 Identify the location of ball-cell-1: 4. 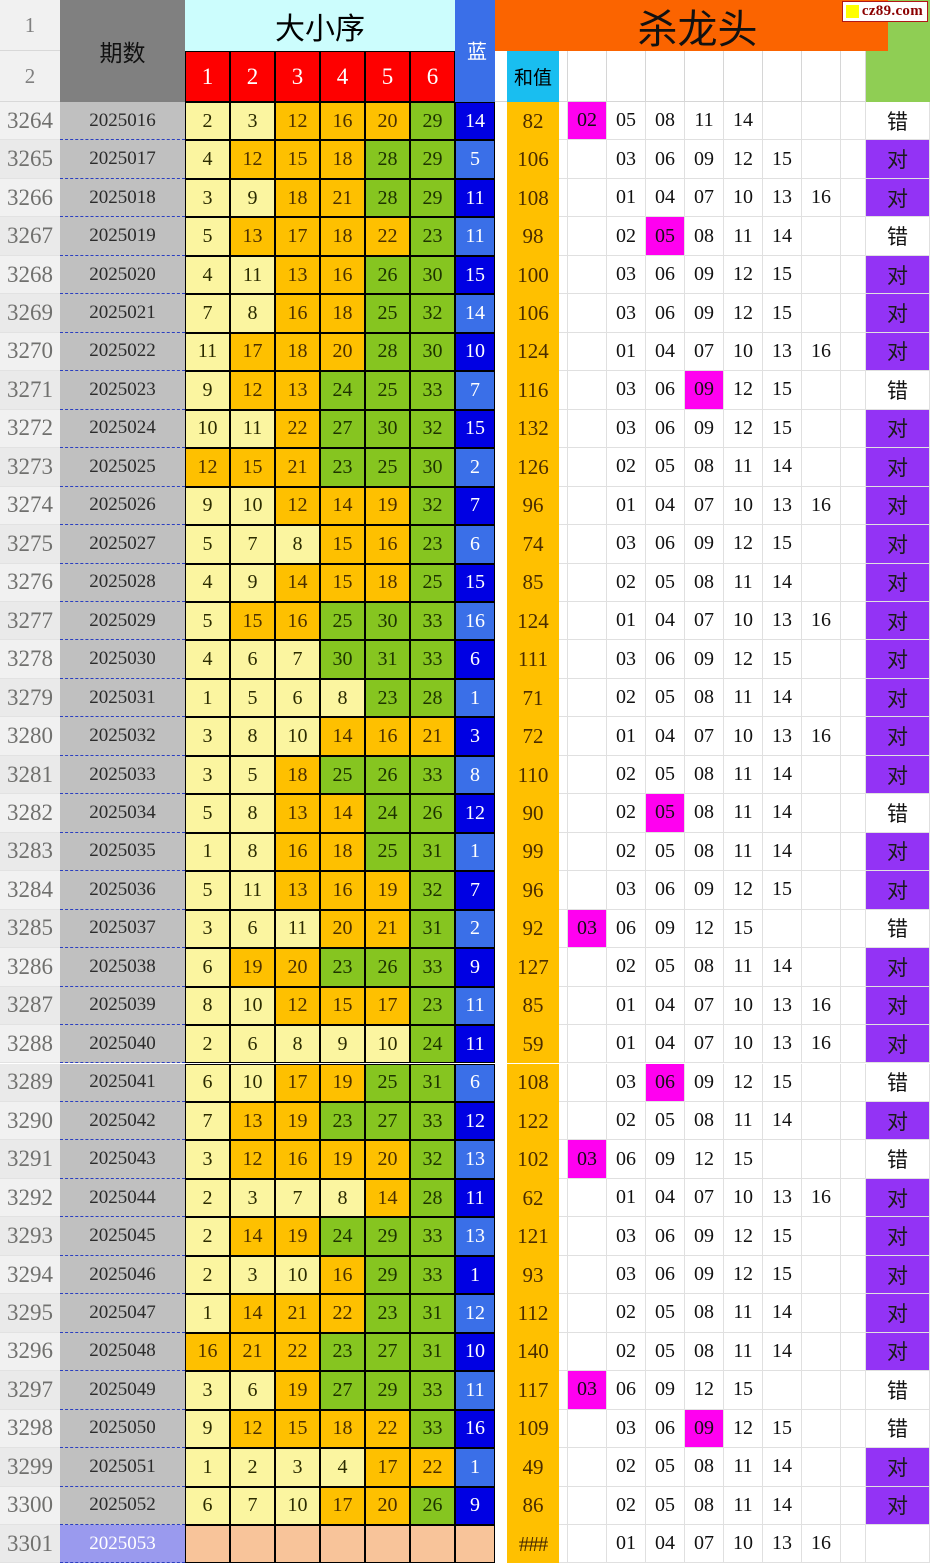
(207, 659).